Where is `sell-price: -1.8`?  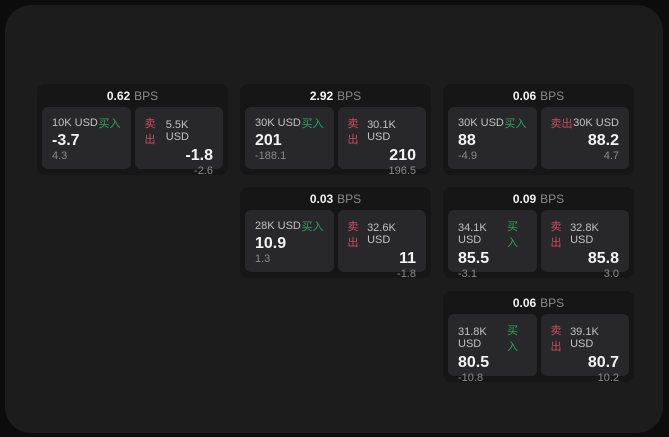
sell-price: -1.8 is located at coordinates (199, 155).